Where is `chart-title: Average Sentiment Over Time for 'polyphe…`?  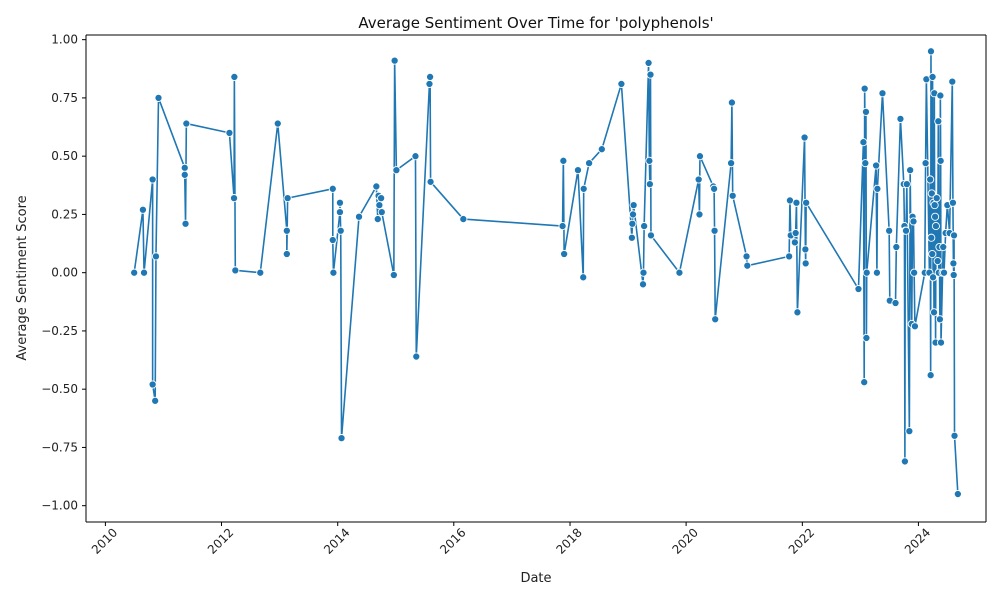 chart-title: Average Sentiment Over Time for 'polyphe… is located at coordinates (535, 23).